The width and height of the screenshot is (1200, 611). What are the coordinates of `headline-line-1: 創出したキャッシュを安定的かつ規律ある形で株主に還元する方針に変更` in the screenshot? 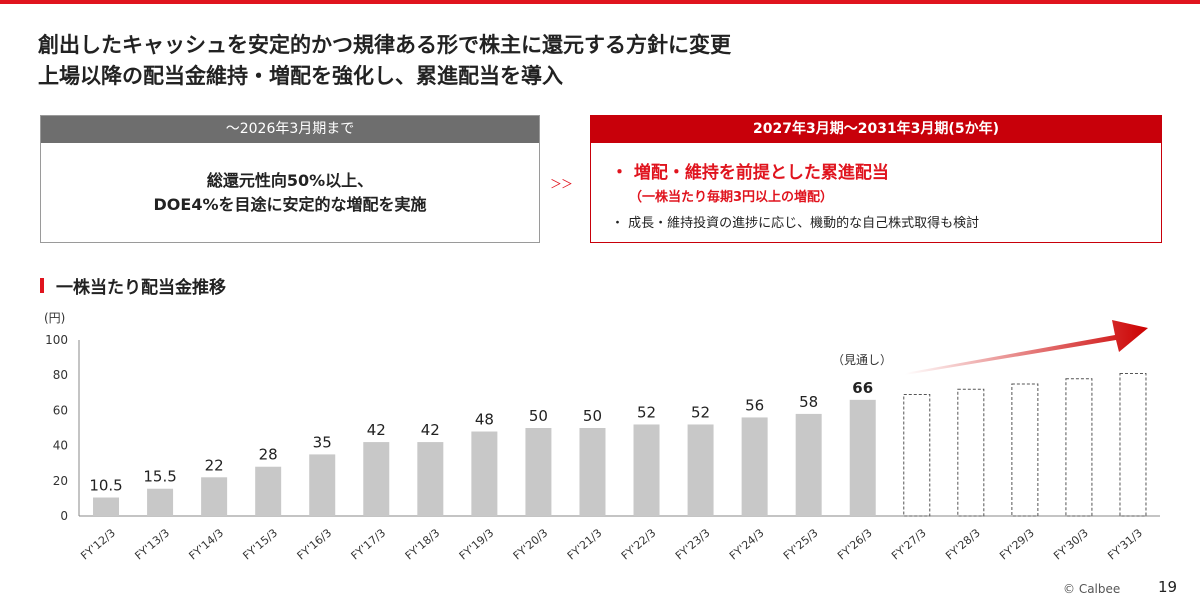 It's located at (384, 45).